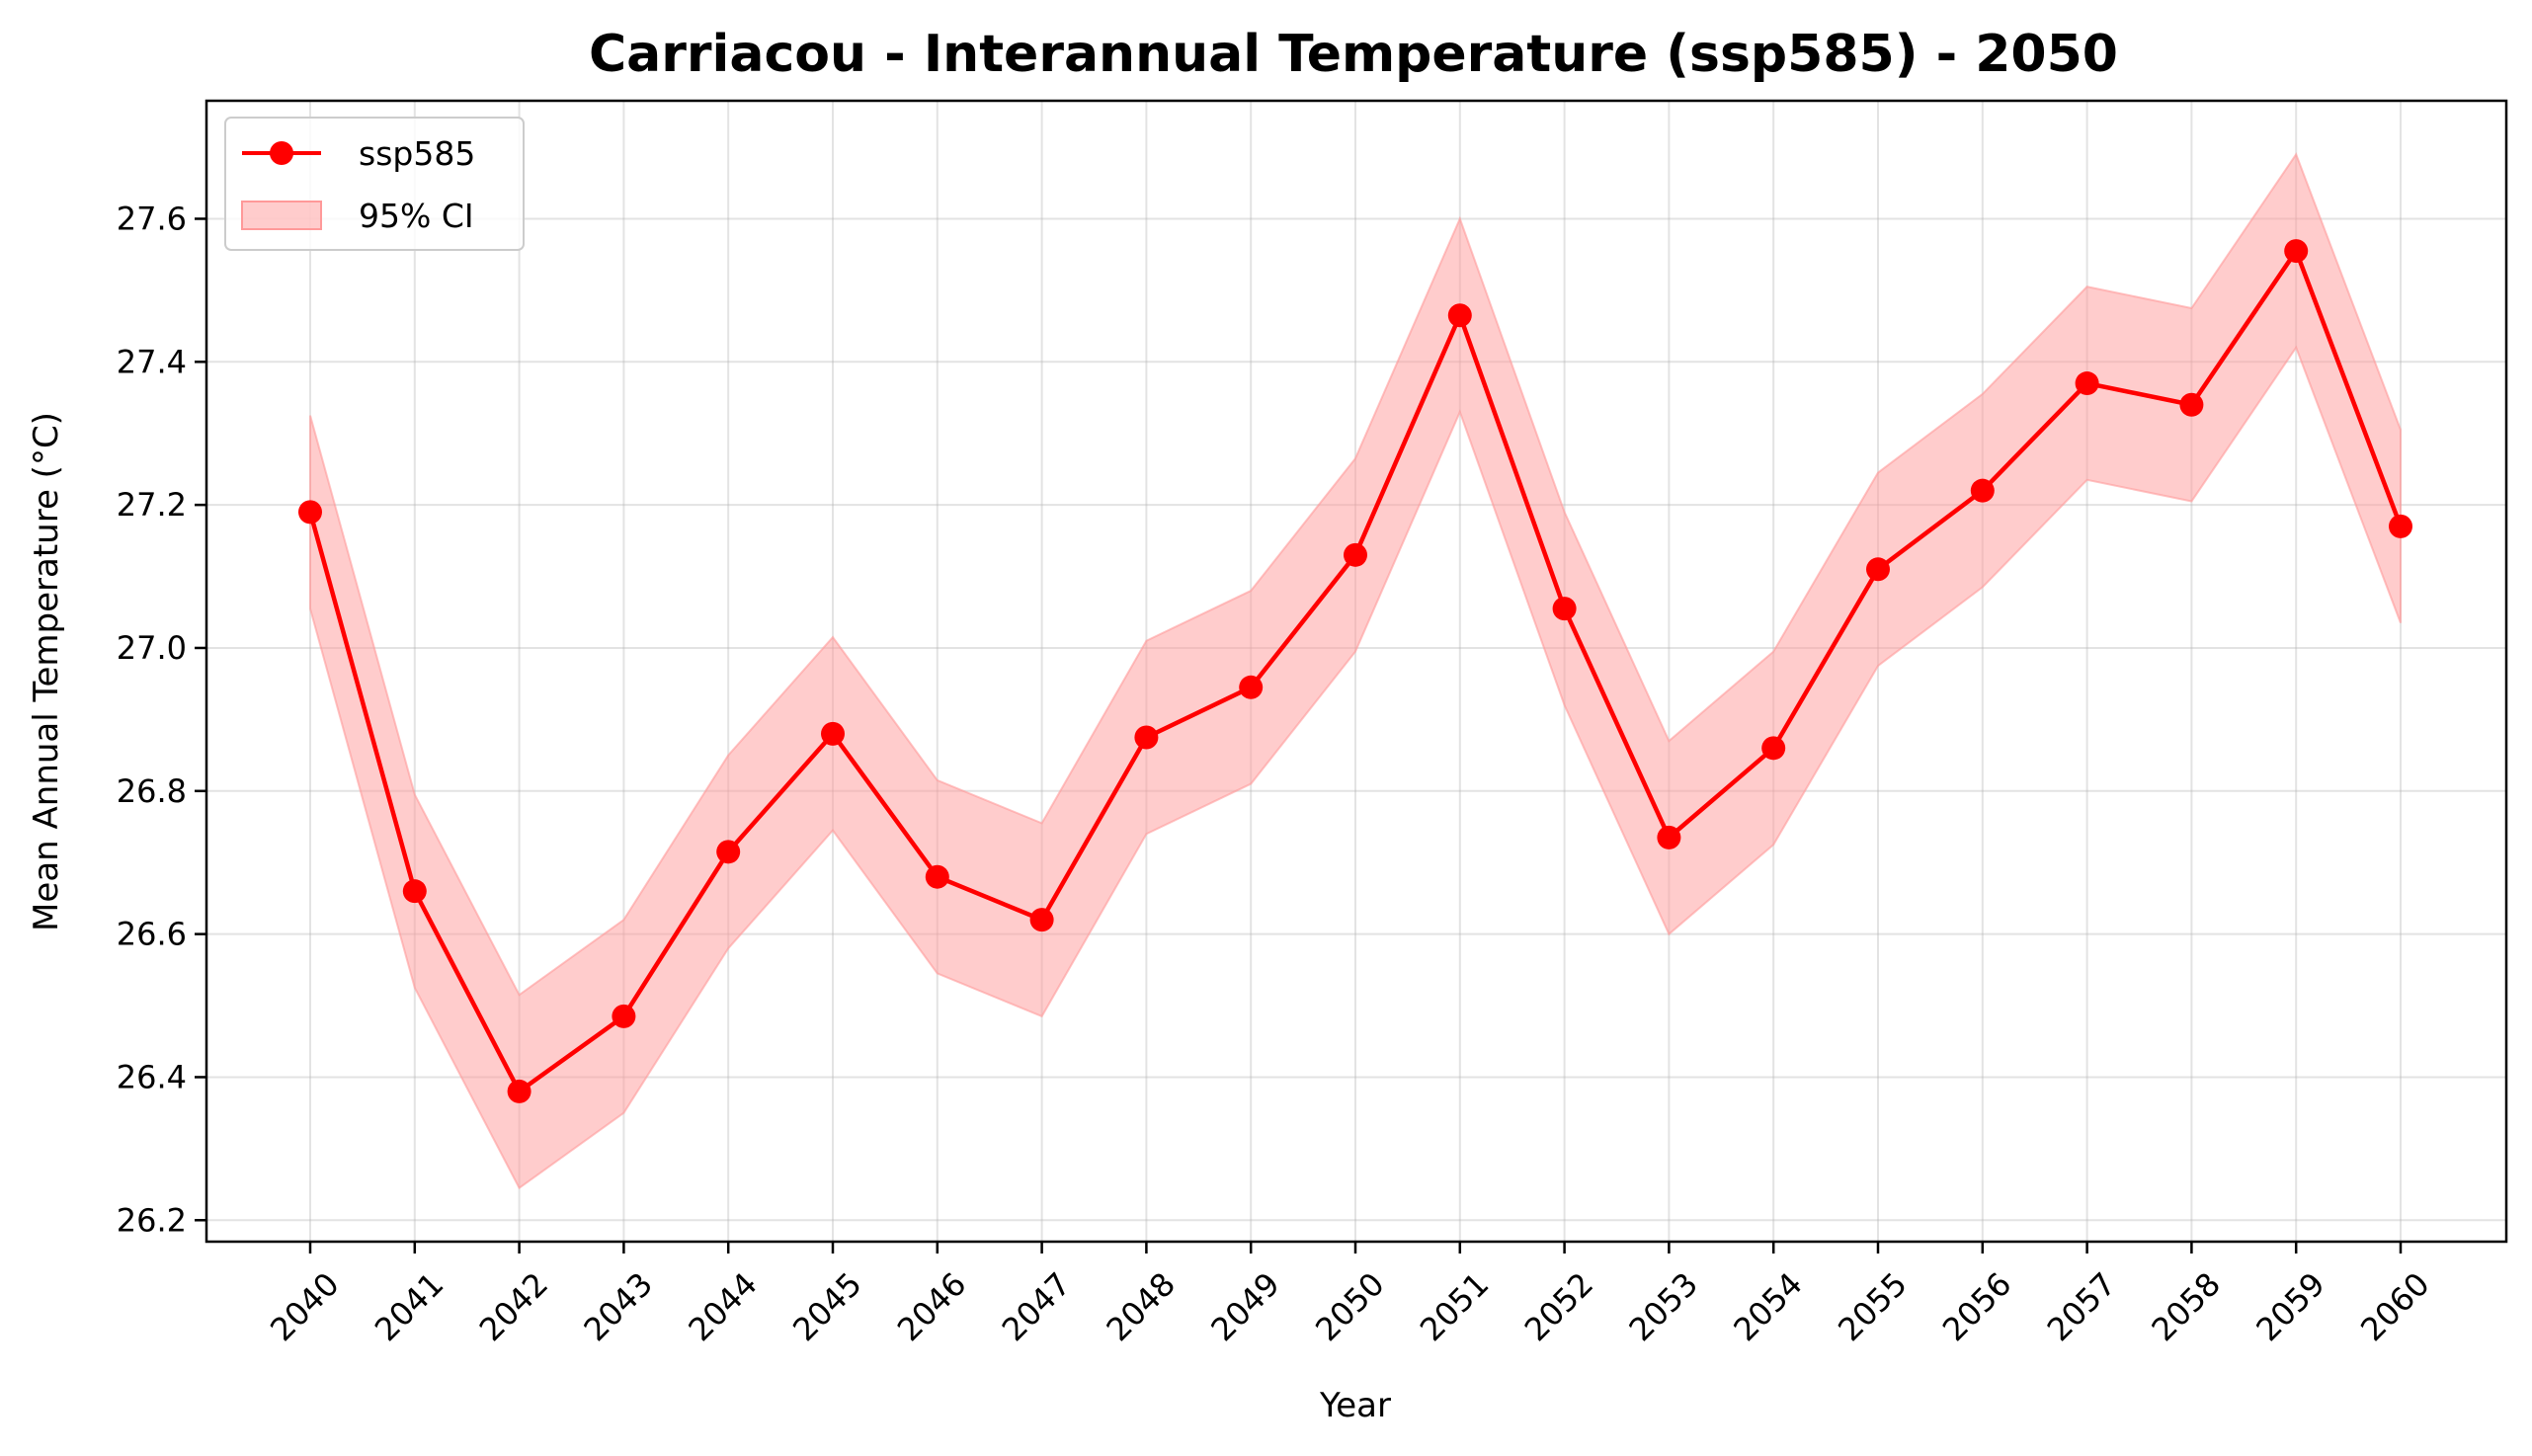 This screenshot has height=1456, width=2532. What do you see at coordinates (931, 1306) in the screenshot?
I see `x-tick-label-2046: 2046` at bounding box center [931, 1306].